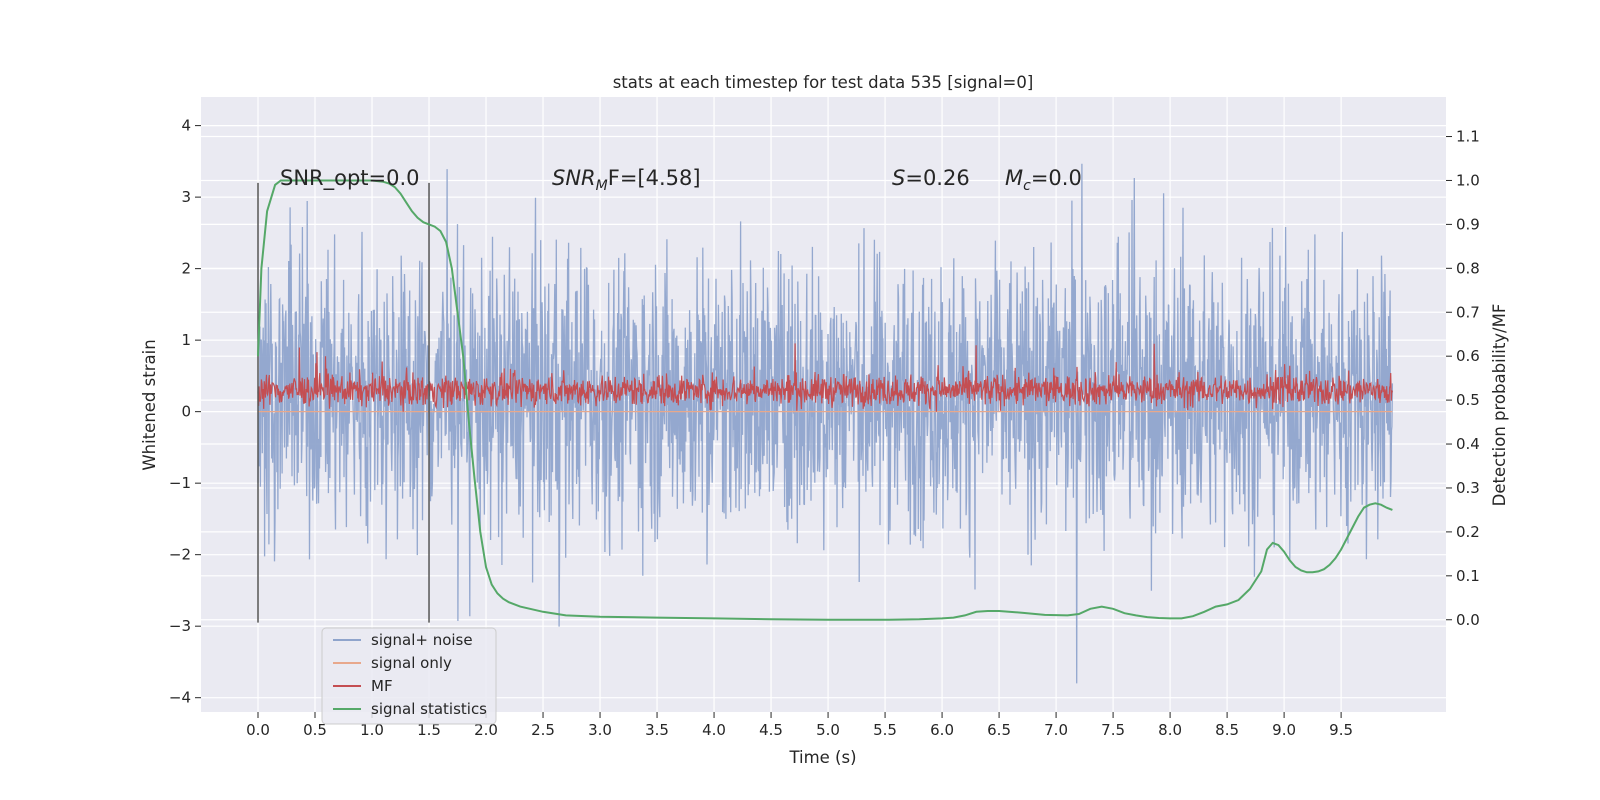  I want to click on x-tick-label: 9.5, so click(1341, 730).